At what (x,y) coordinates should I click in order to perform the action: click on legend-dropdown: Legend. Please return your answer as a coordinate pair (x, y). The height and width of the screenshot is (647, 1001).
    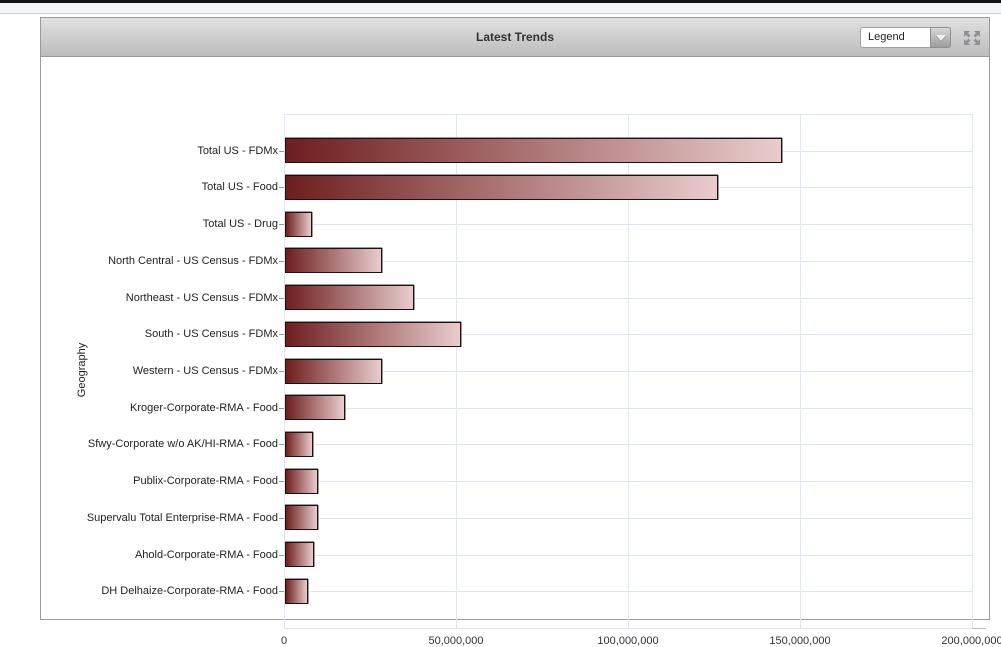
    Looking at the image, I should click on (905, 37).